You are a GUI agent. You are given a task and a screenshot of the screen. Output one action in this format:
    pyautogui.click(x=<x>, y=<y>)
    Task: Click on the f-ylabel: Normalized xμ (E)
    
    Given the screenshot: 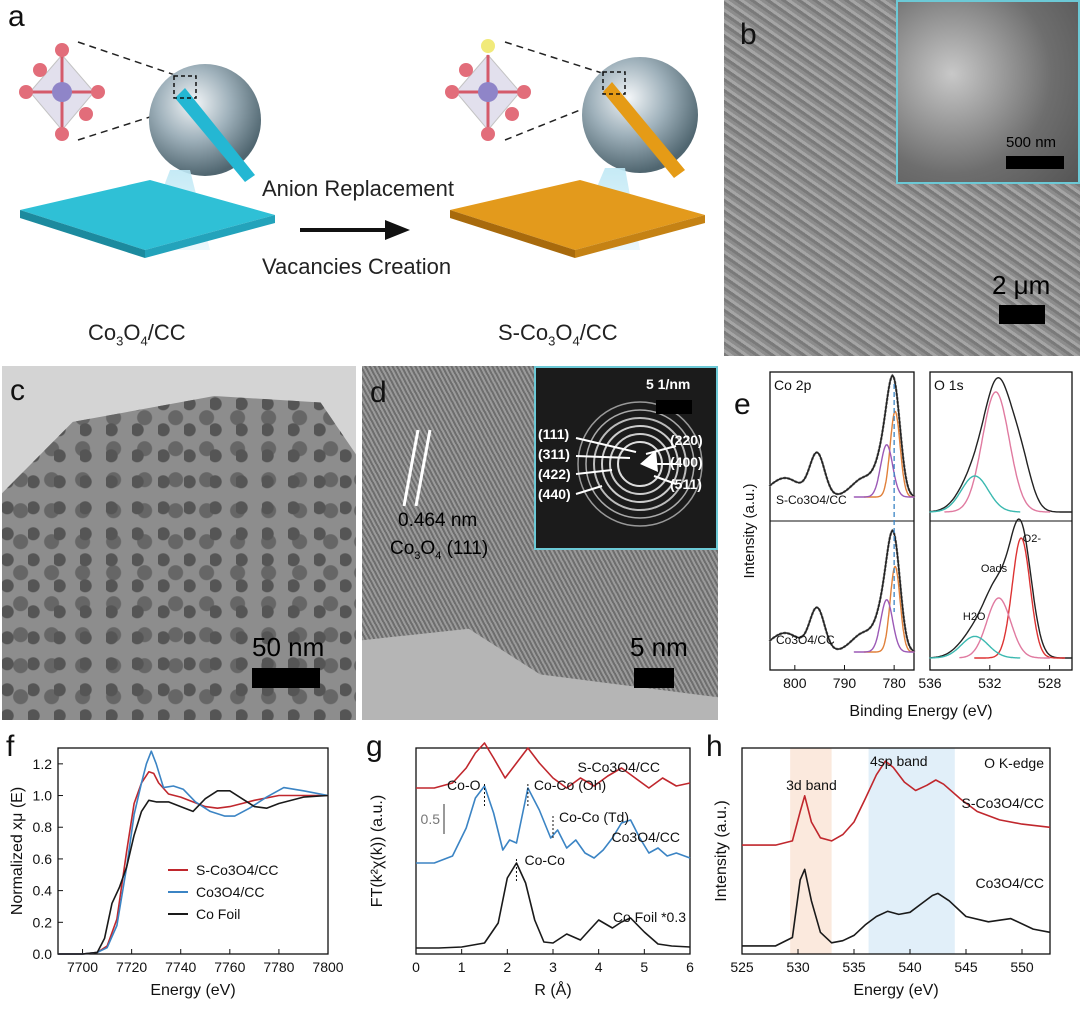 What is the action you would take?
    pyautogui.click(x=17, y=851)
    